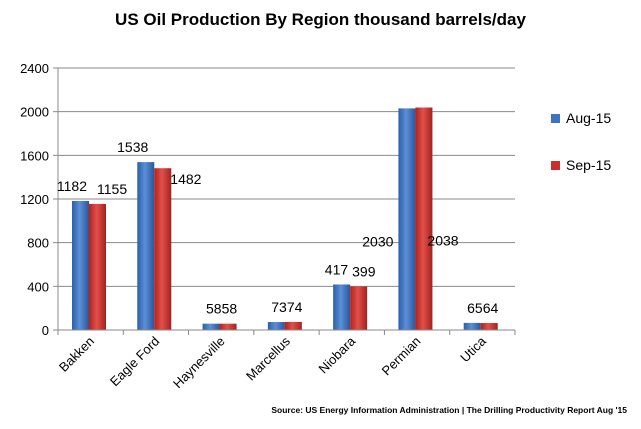  I want to click on legend-label: Aug-15, so click(588, 118).